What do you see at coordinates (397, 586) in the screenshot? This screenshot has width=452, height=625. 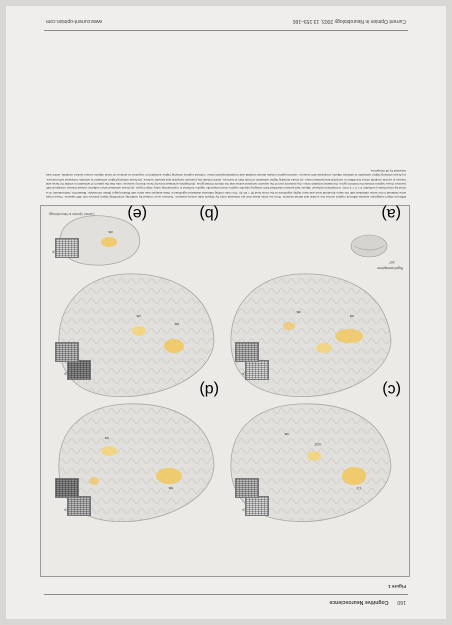 I see `figure-label: Figure 1` at bounding box center [397, 586].